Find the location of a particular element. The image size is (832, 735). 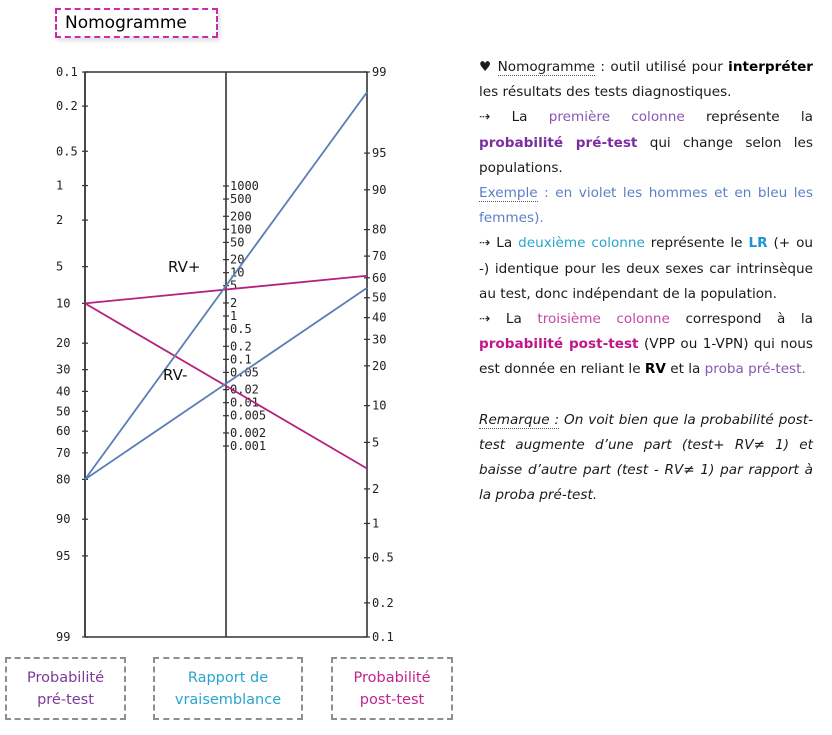

left-tick-label: 20 is located at coordinates (63, 343).